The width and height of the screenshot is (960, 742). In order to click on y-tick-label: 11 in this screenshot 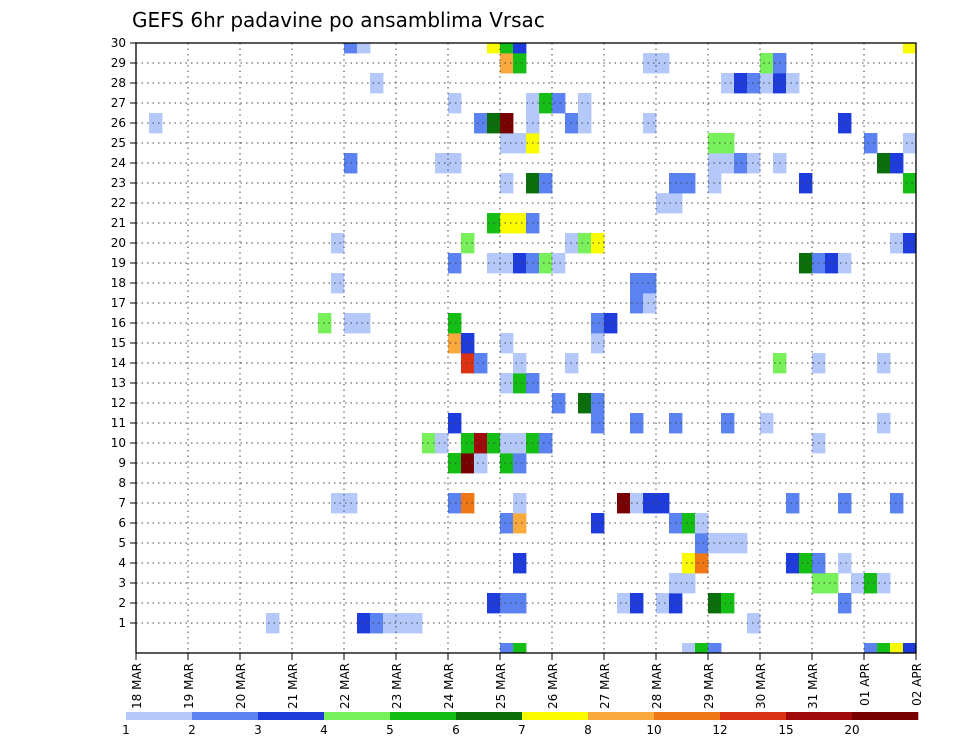, I will do `click(118, 423)`.